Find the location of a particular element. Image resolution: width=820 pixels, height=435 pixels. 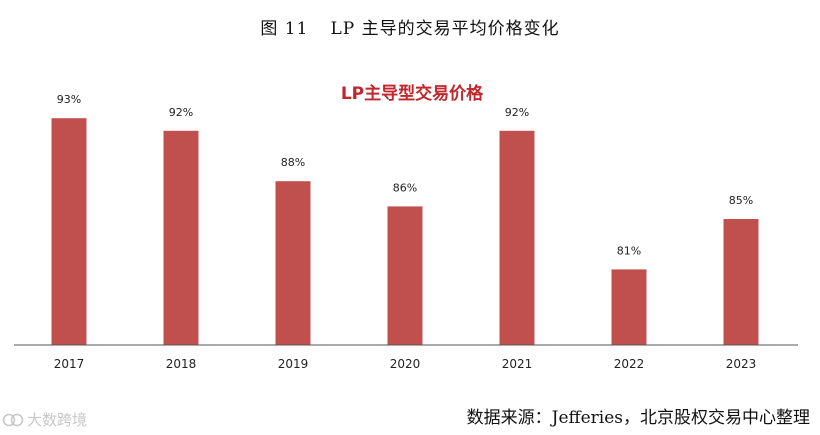

source-note: 数据来源：Jefferies，北京股权交易中心整理 is located at coordinates (638, 418).